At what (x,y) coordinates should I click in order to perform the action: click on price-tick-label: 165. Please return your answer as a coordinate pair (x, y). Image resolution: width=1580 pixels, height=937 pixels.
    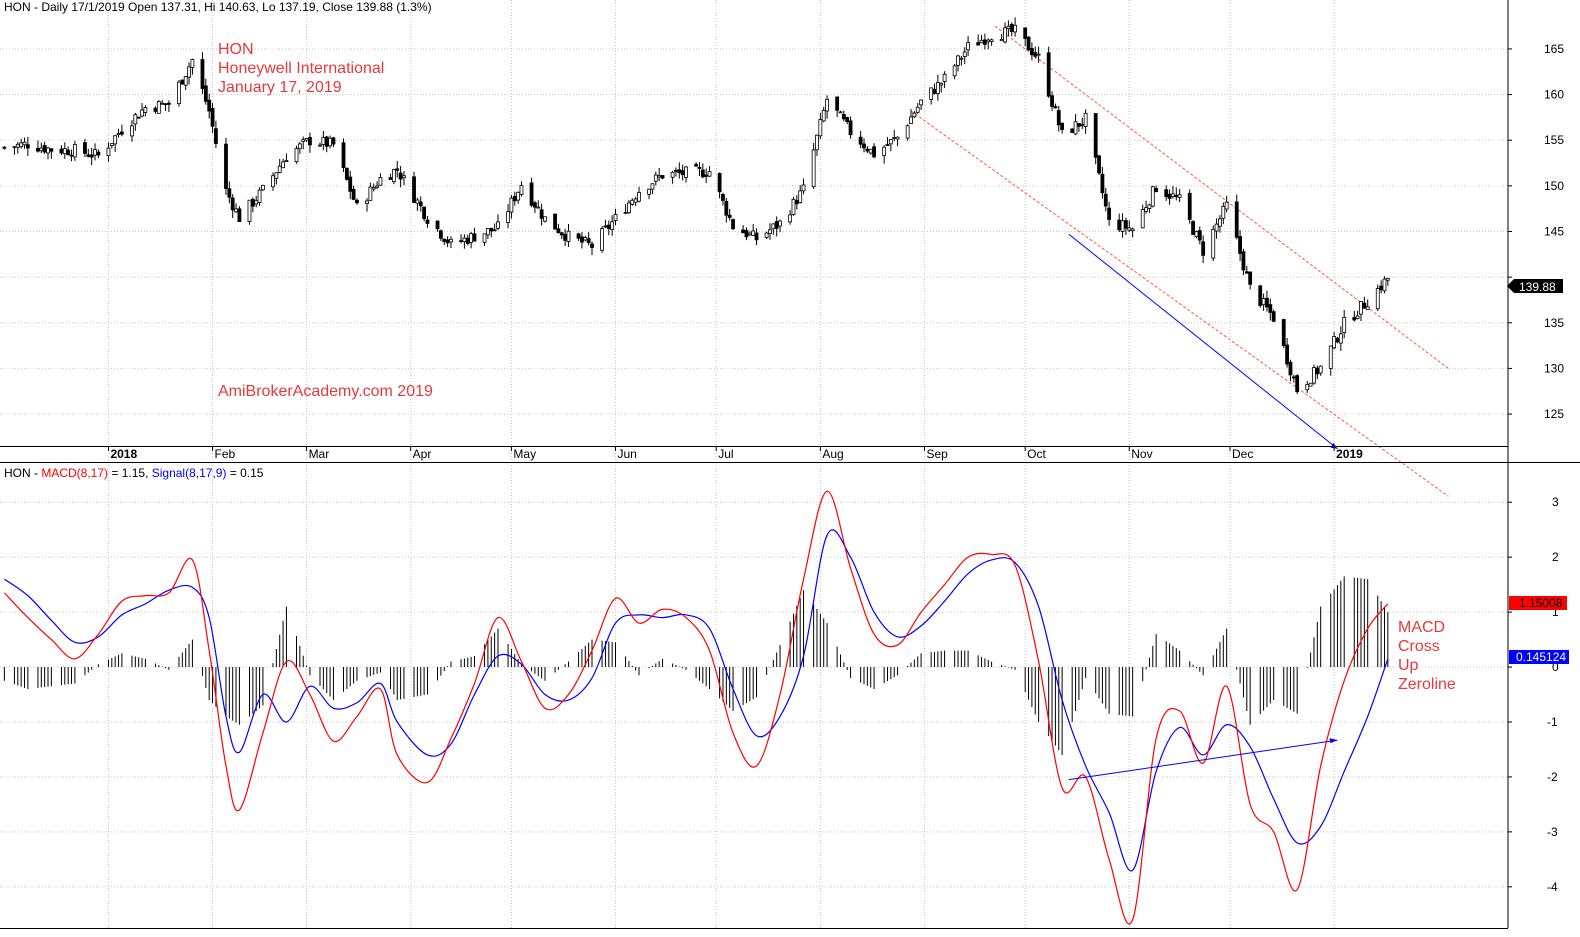
    Looking at the image, I should click on (1554, 49).